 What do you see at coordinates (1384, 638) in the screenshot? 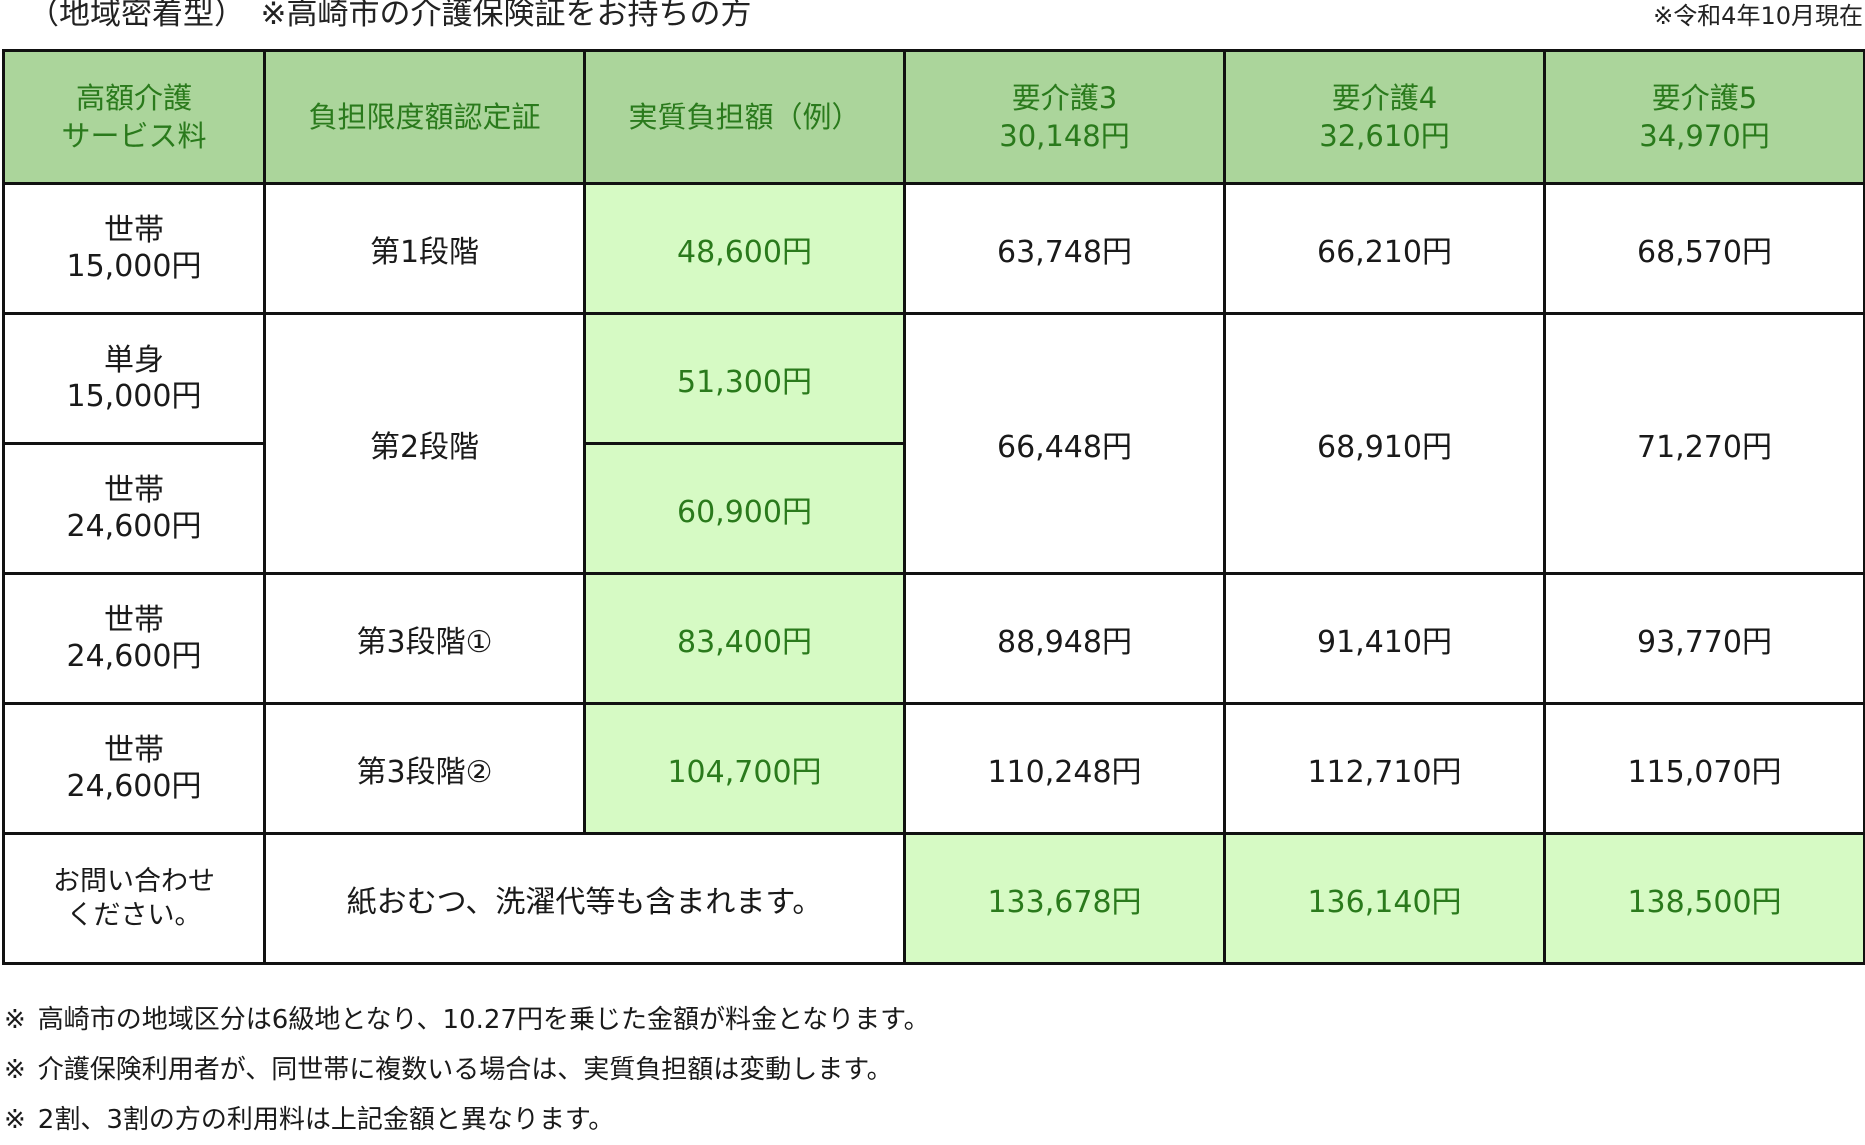
I see `care4-cell: 91,410円` at bounding box center [1384, 638].